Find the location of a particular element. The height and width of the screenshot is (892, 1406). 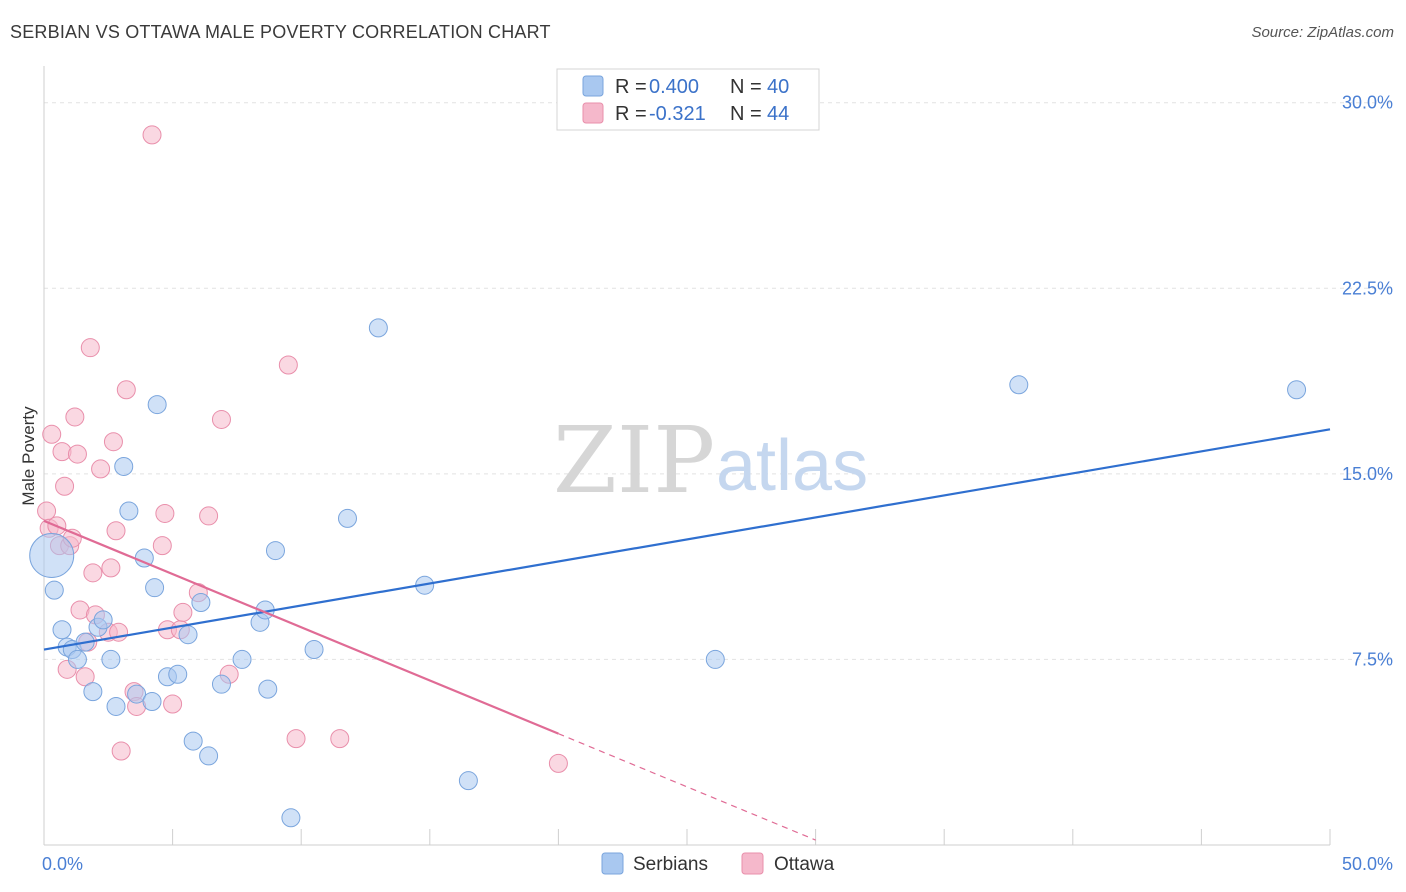

legend-ottawa-swatch is located at coordinates (752, 863).